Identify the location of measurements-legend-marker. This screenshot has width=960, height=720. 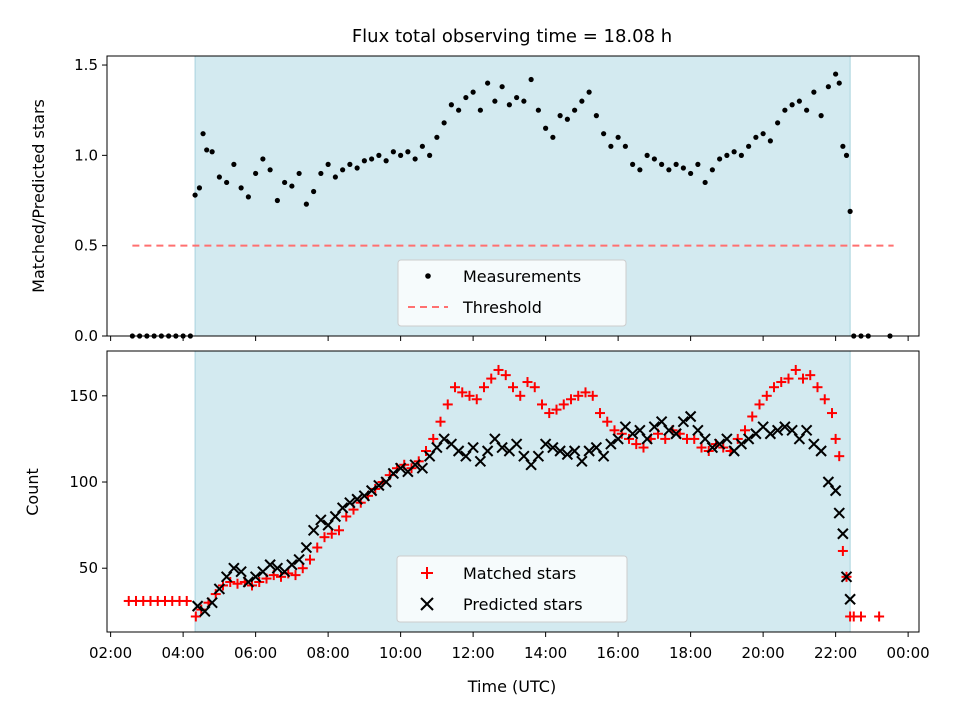
(428, 276).